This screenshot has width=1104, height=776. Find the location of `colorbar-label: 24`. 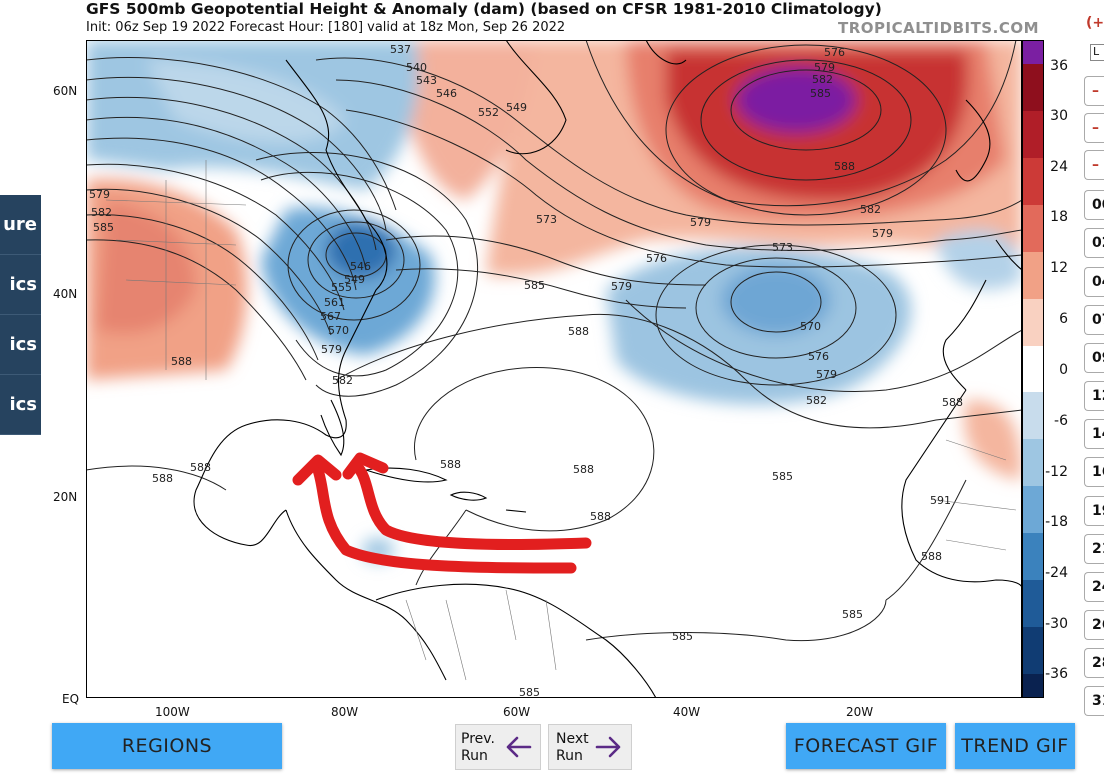

colorbar-label: 24 is located at coordinates (1059, 167).